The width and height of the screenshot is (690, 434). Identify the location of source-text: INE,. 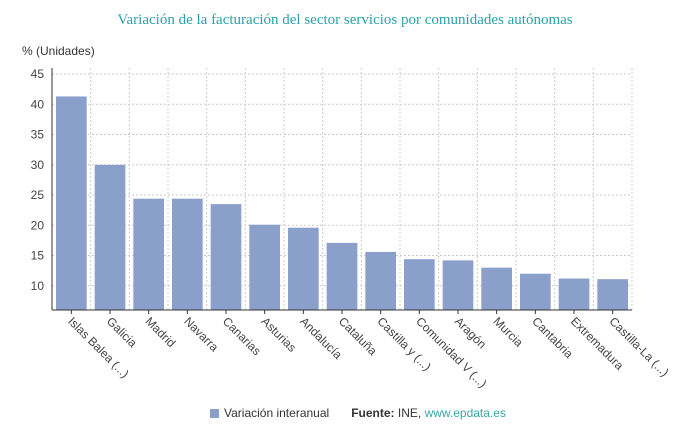
(409, 413).